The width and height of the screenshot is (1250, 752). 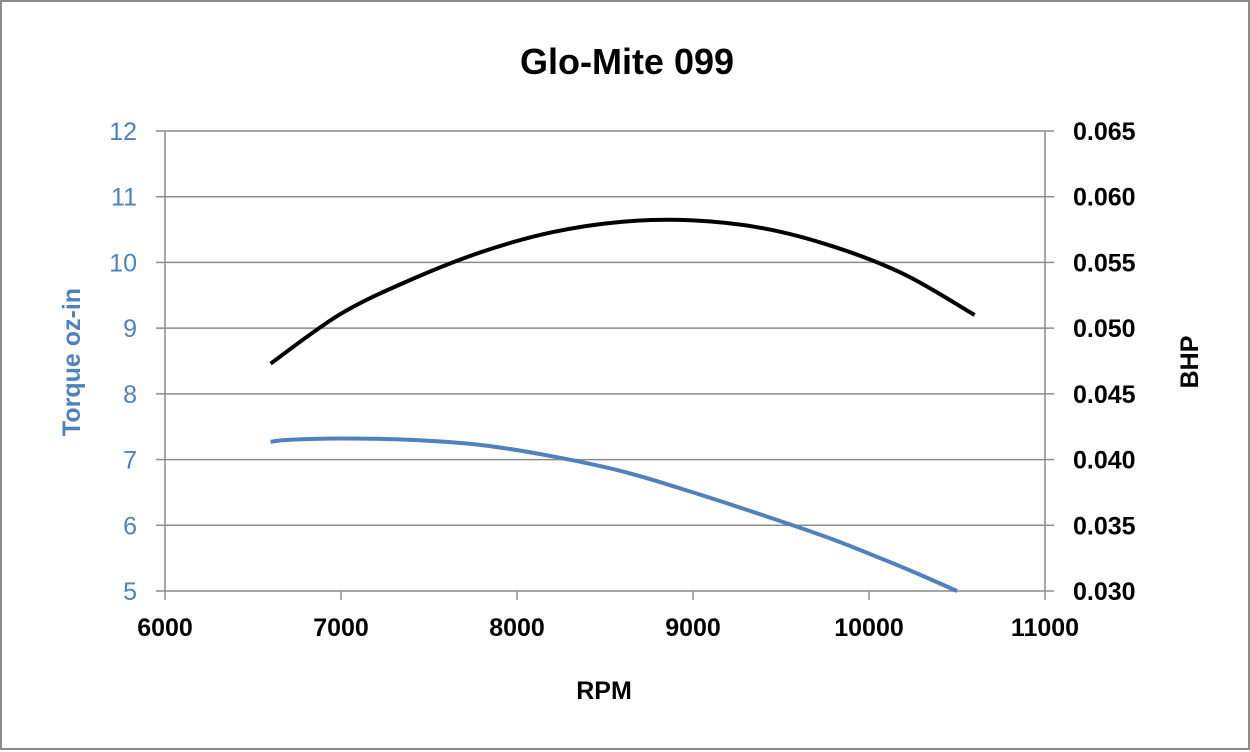 I want to click on y-right-tick-label: 0.045, so click(x=1104, y=395).